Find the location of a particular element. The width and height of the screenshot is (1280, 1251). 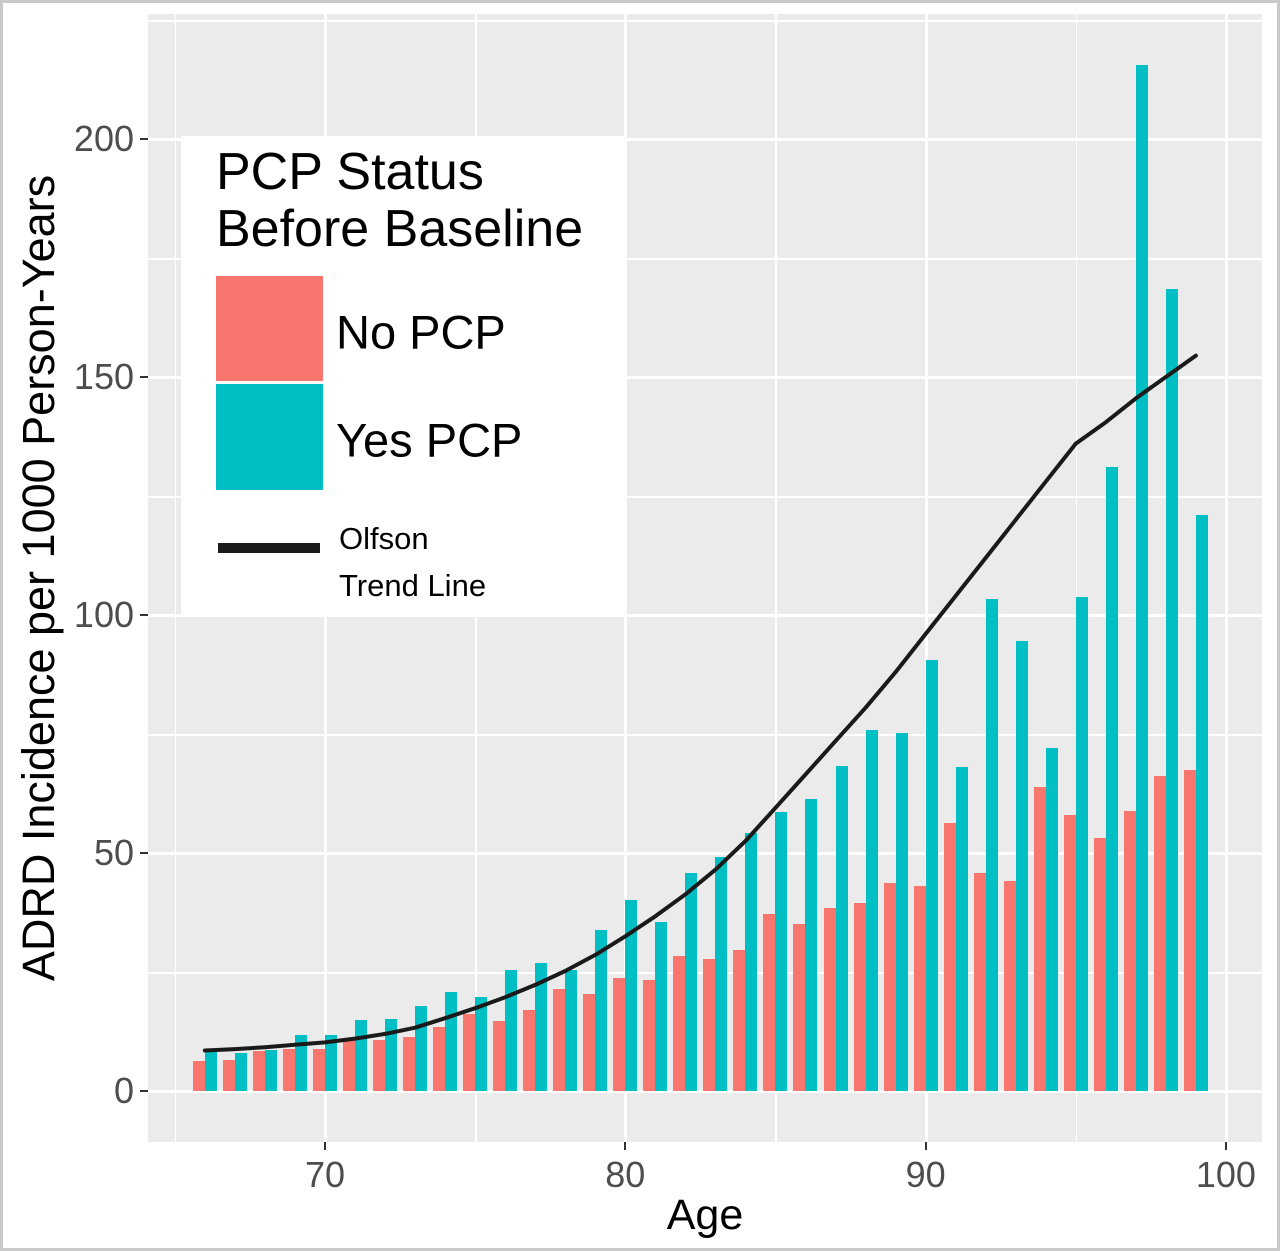

legend-title: PCP Status Before Baseline is located at coordinates (399, 201).